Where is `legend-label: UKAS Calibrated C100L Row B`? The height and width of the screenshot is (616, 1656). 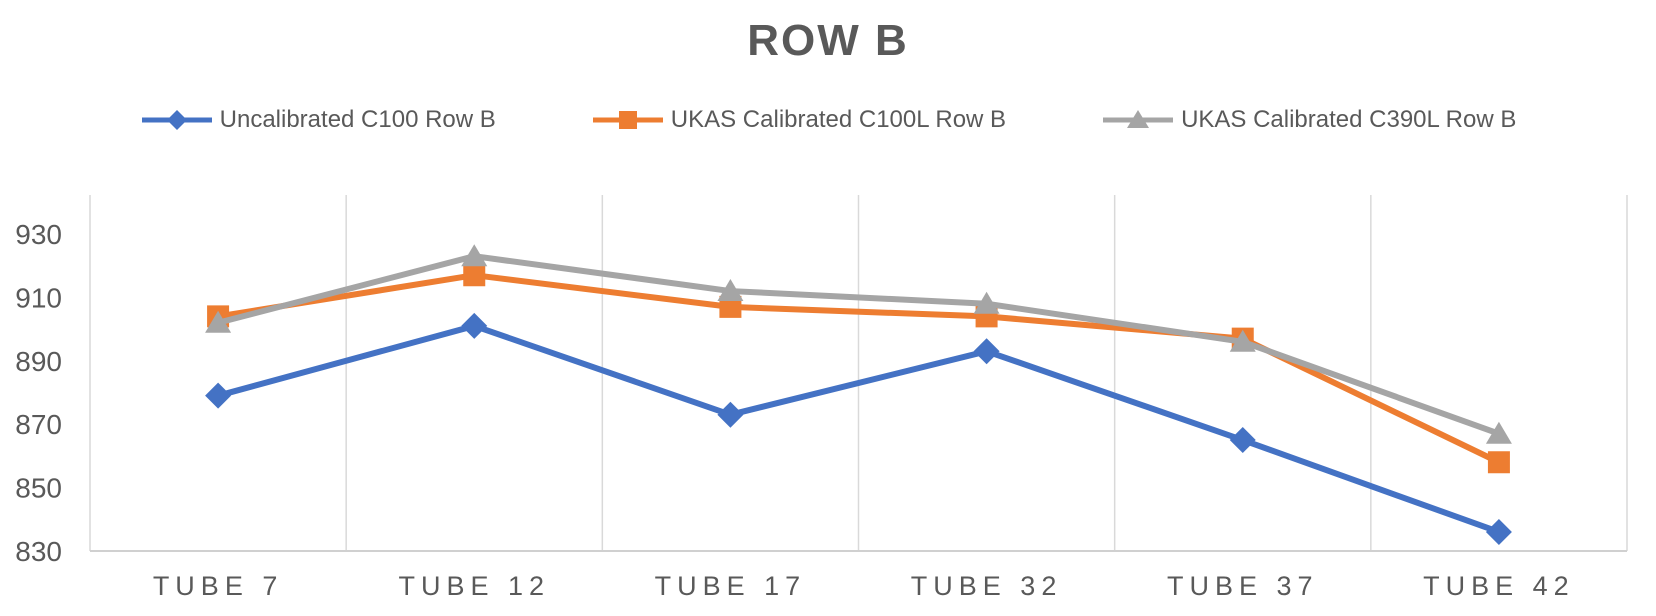 legend-label: UKAS Calibrated C100L Row B is located at coordinates (838, 119).